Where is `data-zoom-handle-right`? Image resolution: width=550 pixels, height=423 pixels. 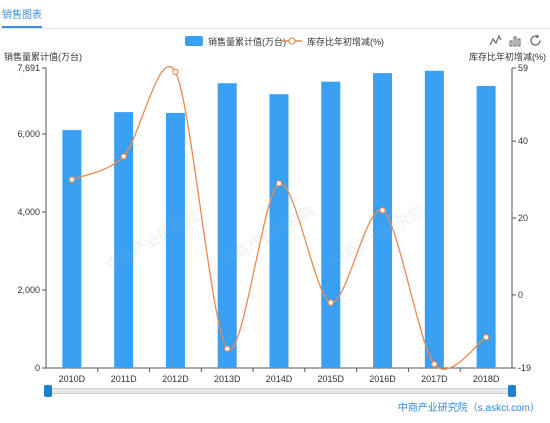 data-zoom-handle-right is located at coordinates (512, 391).